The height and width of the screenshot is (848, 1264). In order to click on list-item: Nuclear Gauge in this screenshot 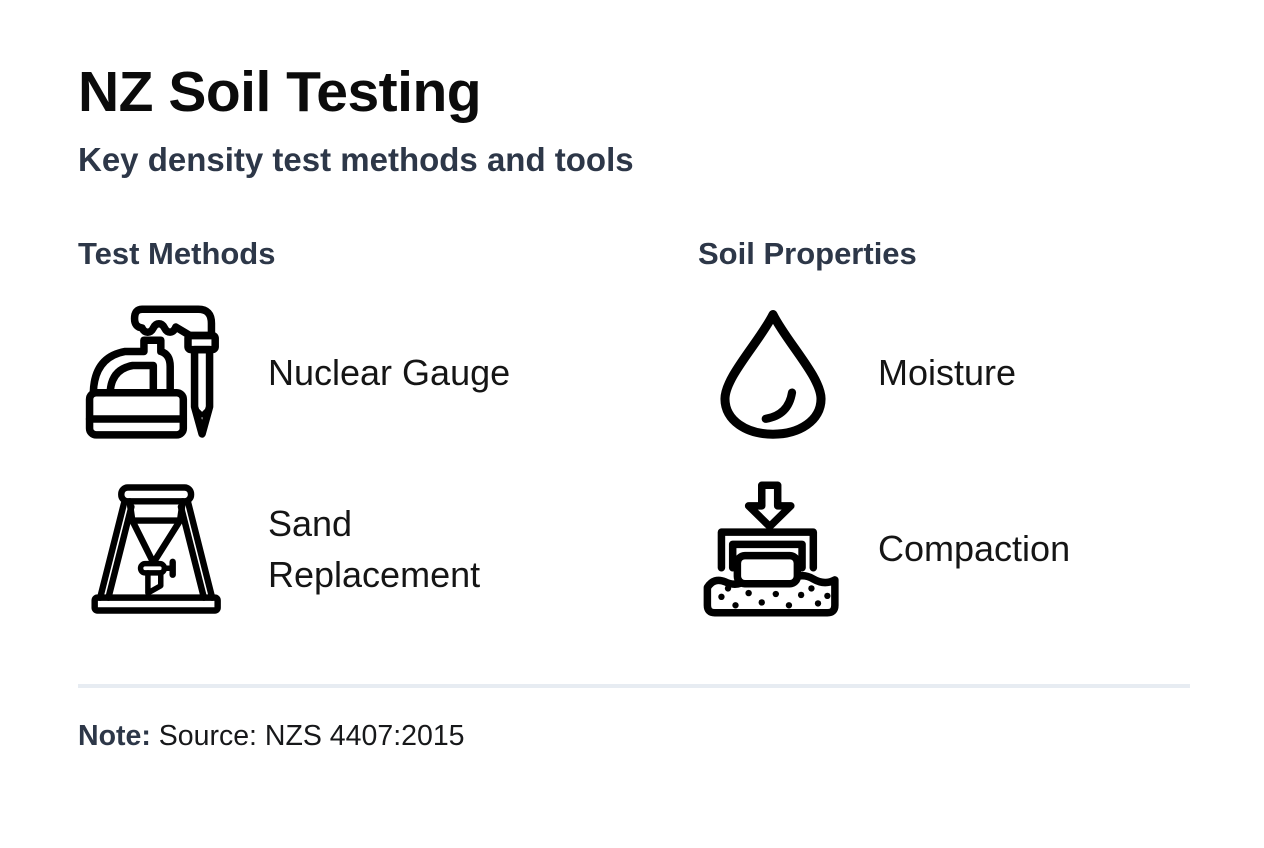, I will do `click(388, 373)`.